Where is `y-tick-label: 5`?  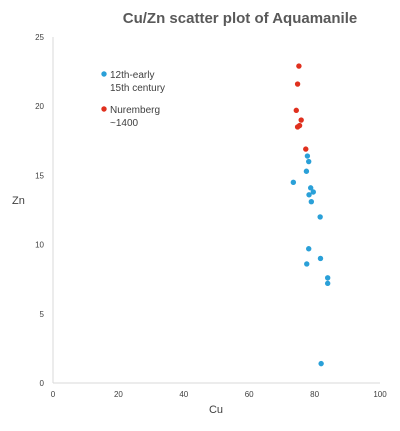
y-tick-label: 5 is located at coordinates (42, 314).